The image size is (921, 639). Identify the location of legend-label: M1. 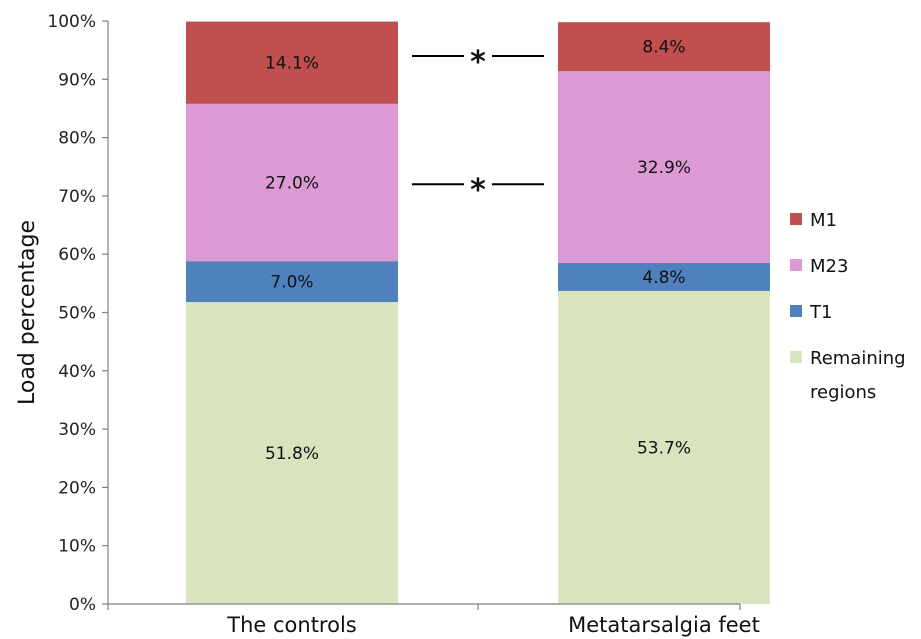
(823, 220).